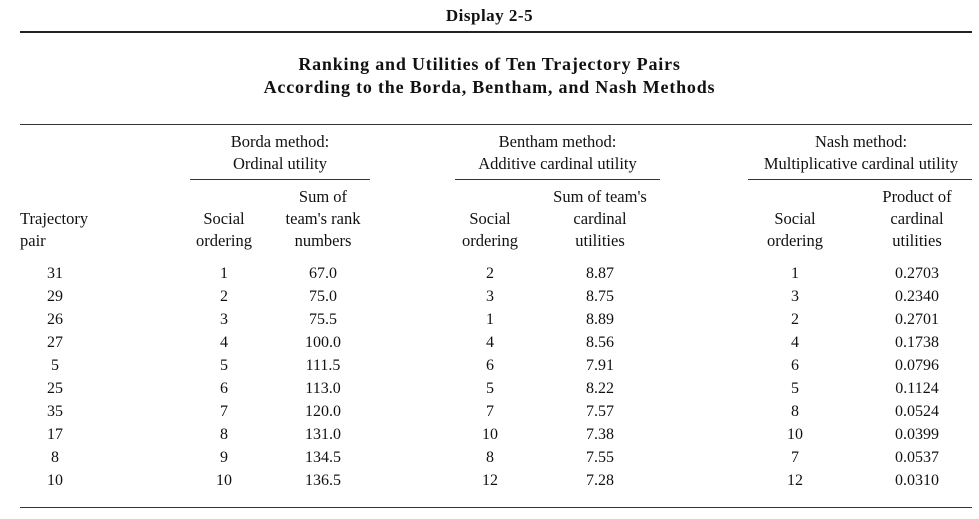 This screenshot has width=979, height=519. Describe the element at coordinates (55, 296) in the screenshot. I see `cell-pair: 29` at that location.